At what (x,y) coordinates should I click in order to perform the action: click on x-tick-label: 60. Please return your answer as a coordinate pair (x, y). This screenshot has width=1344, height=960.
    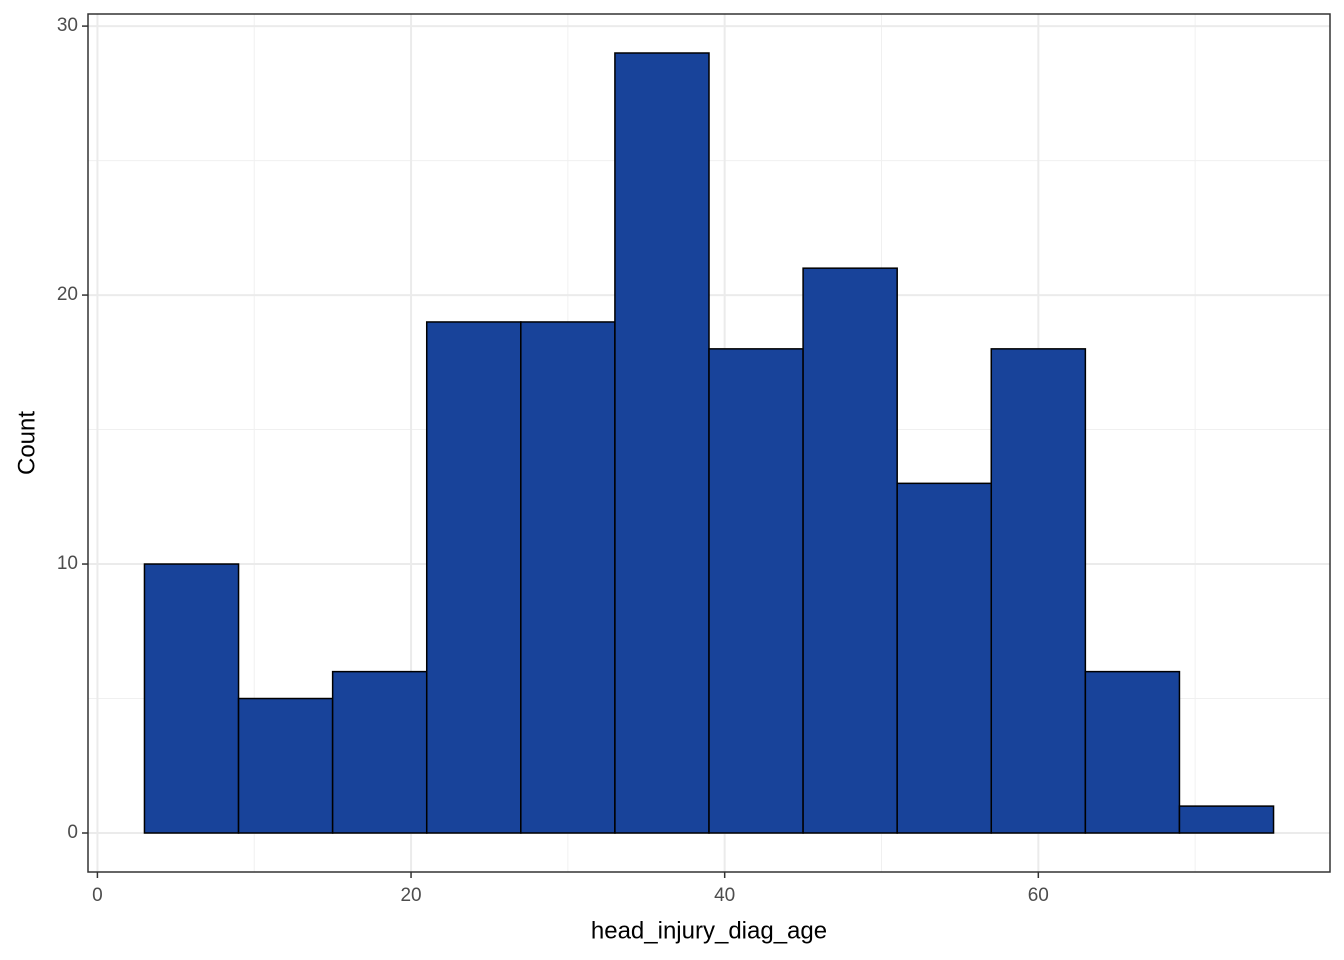
    Looking at the image, I should click on (1038, 895).